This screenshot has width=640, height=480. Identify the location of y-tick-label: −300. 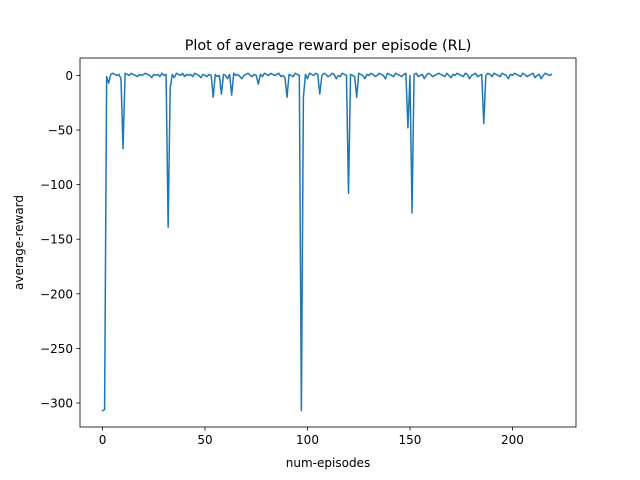
(56, 403).